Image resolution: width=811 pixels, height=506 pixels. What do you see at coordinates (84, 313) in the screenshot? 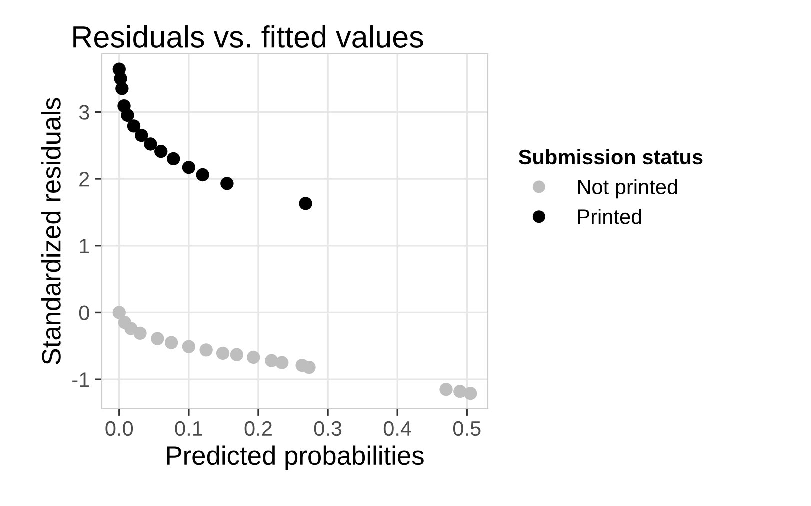
I see `y-tick-label: 0` at bounding box center [84, 313].